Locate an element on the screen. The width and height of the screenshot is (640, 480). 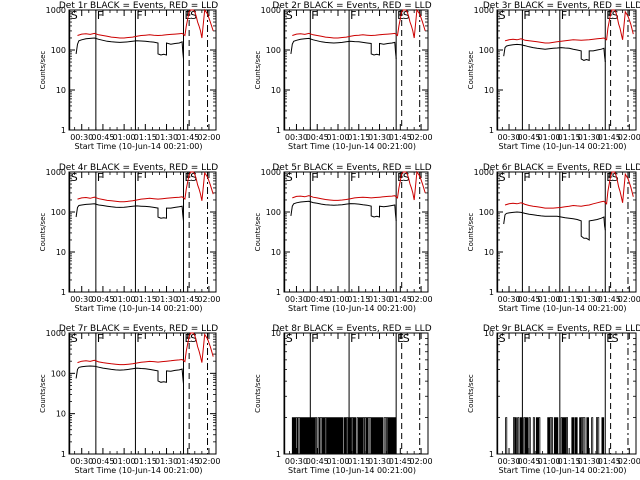
chart-title: Det 9r BLACK = Events, RED = LLD is located at coordinates (561, 329).